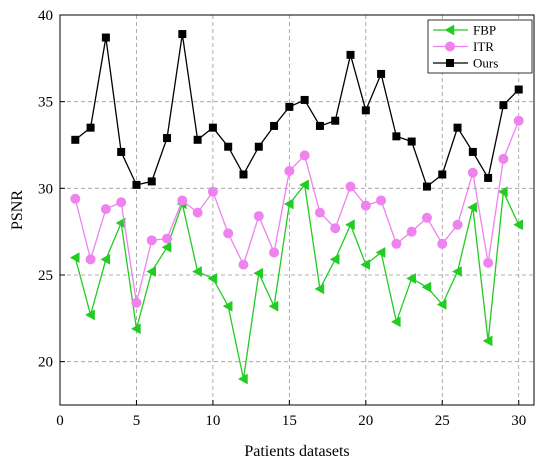 This screenshot has height=465, width=550. I want to click on x-tick-label: 10, so click(212, 421).